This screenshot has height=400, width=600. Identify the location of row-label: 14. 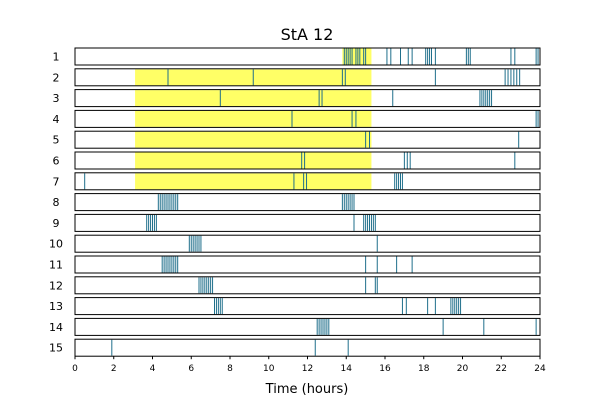
(56, 327).